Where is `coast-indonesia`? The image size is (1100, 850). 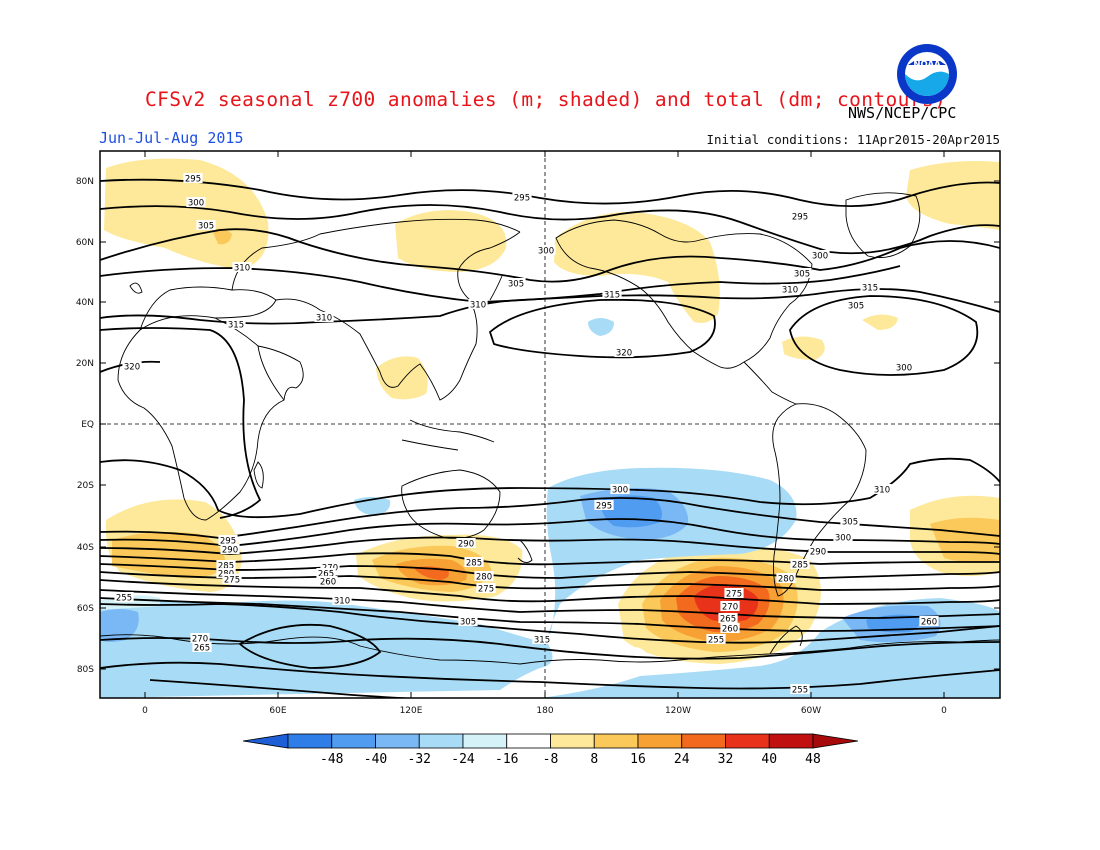
coast-indonesia is located at coordinates (448, 435).